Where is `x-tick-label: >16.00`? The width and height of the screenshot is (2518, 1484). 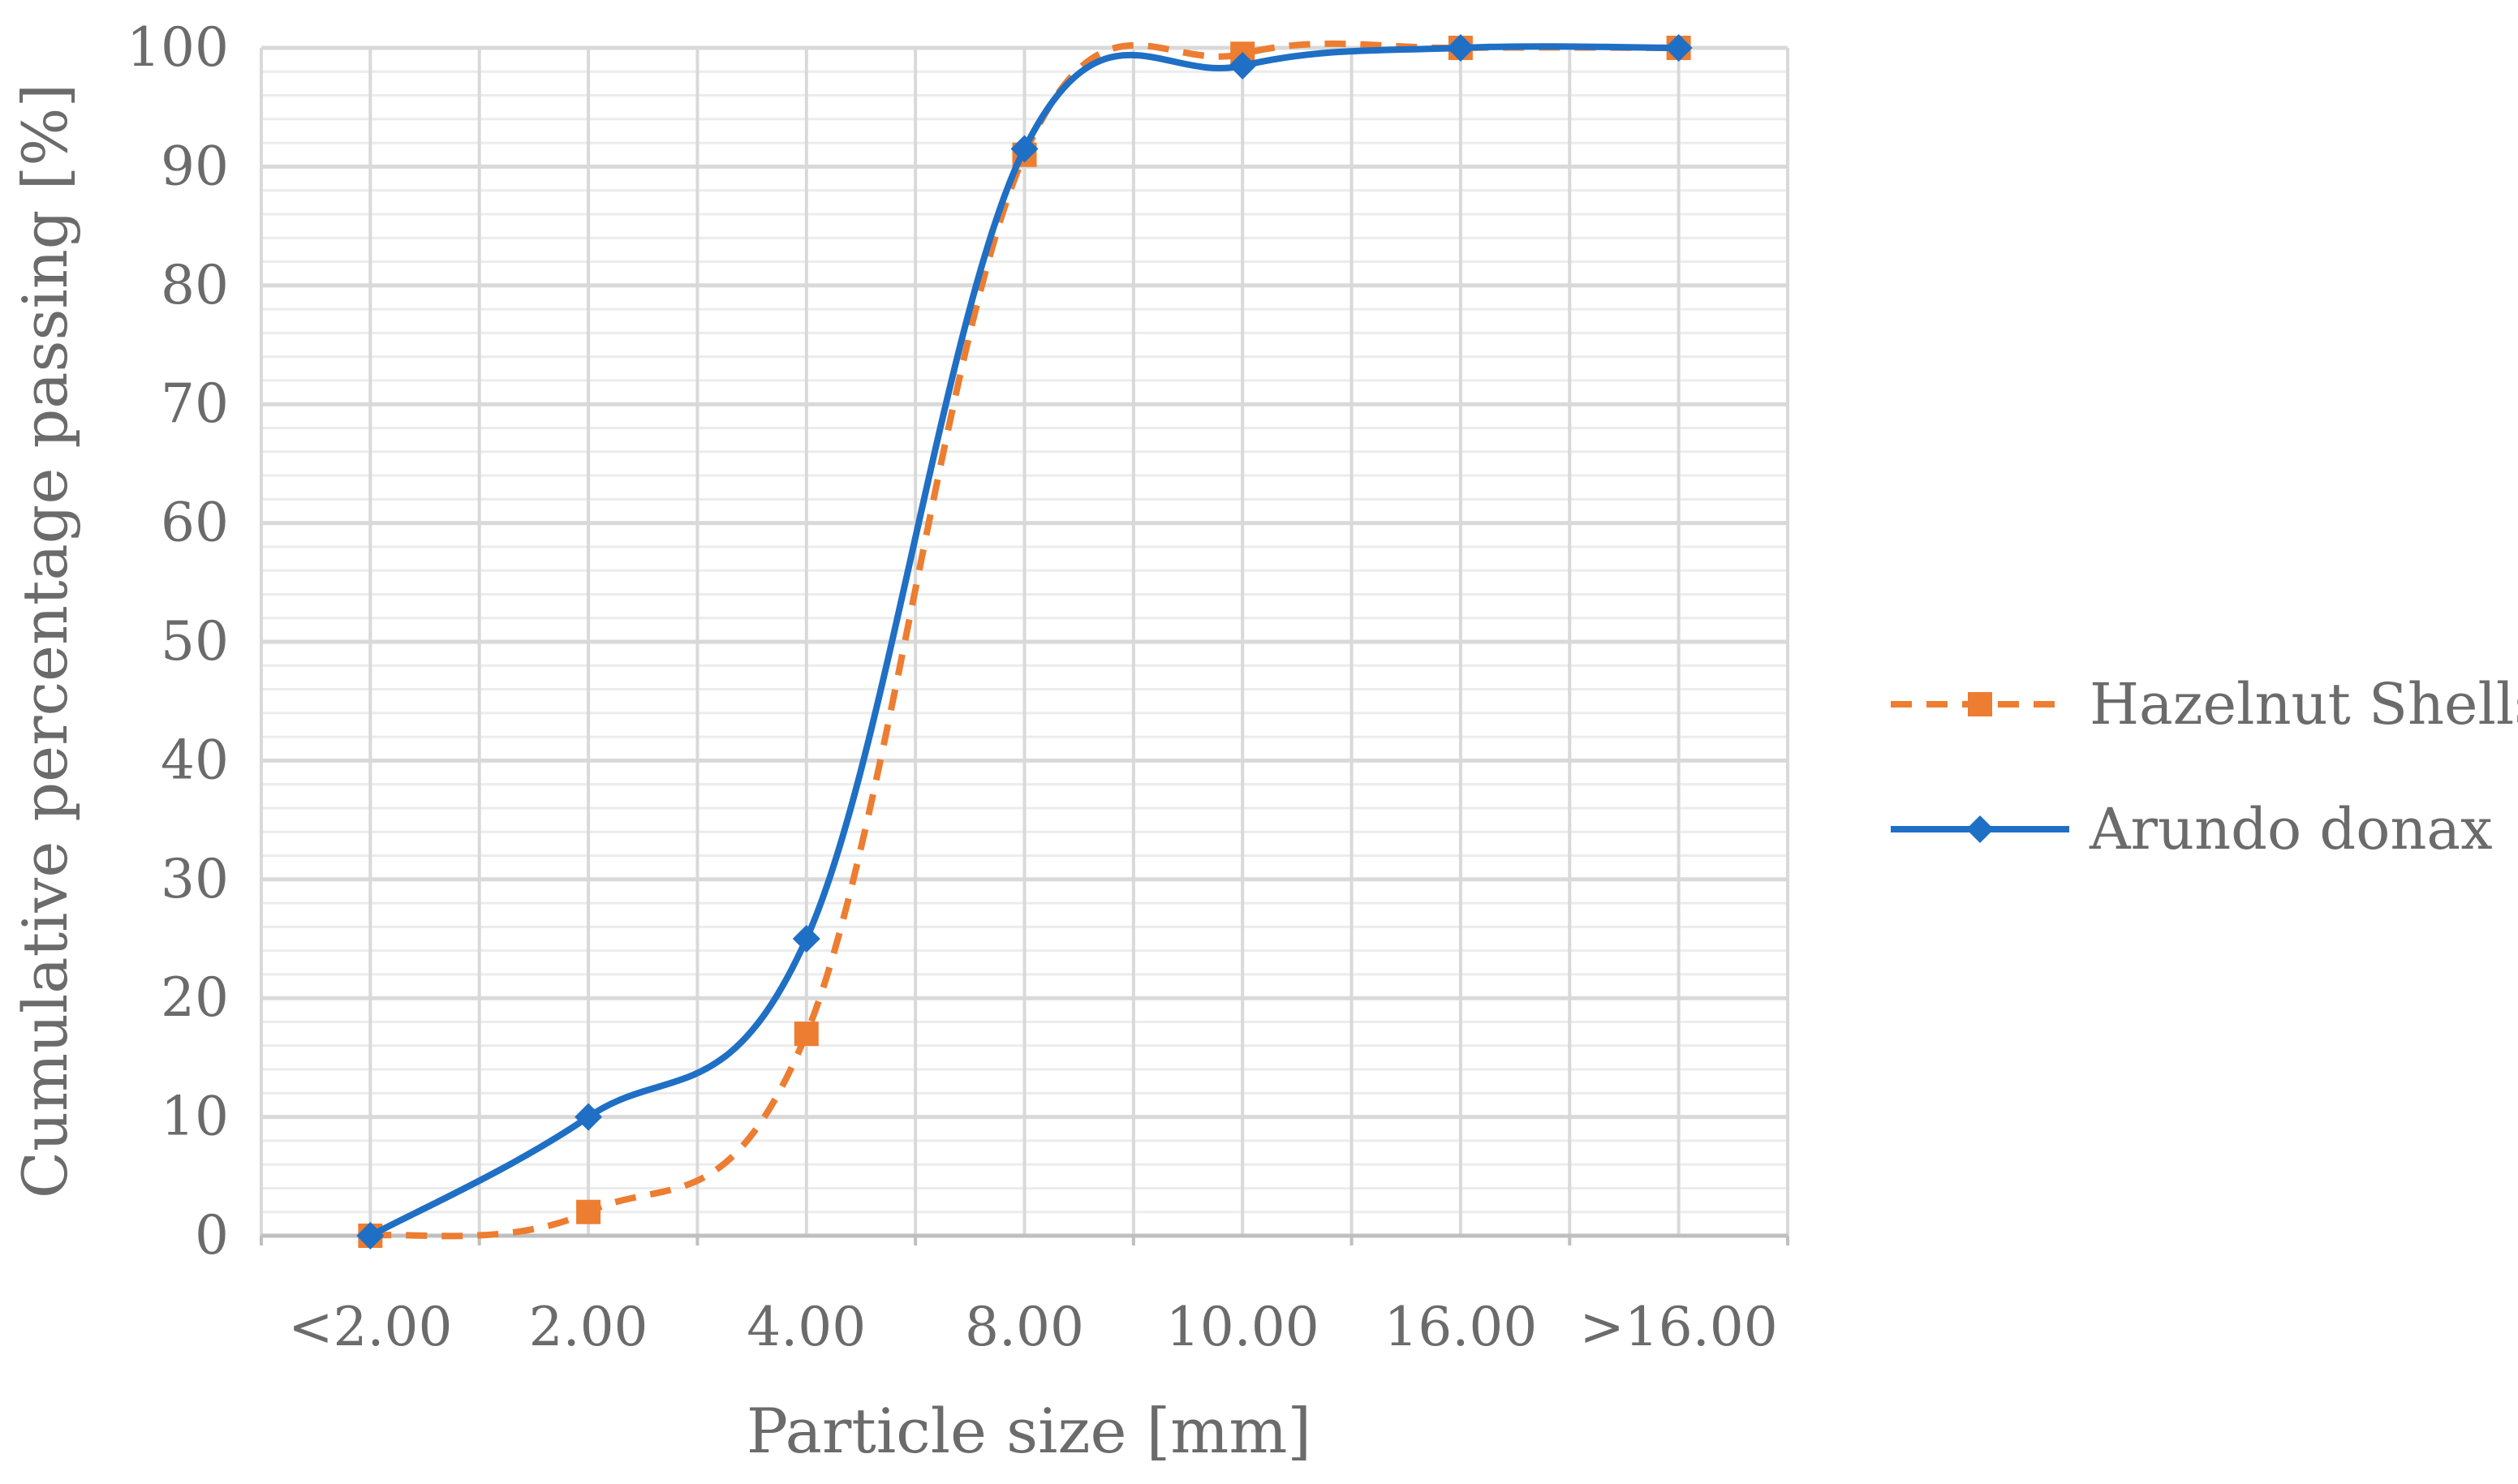 x-tick-label: >16.00 is located at coordinates (1679, 1327).